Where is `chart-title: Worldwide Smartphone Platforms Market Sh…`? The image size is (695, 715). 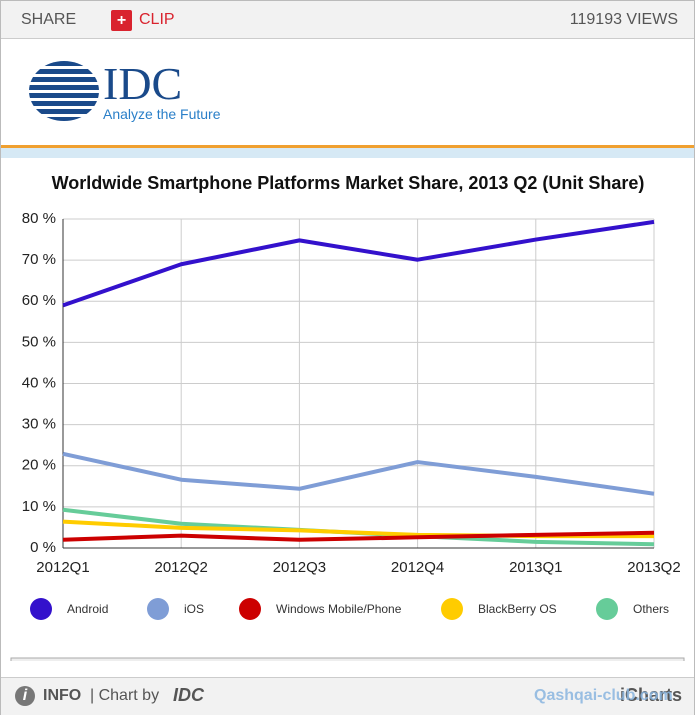
chart-title: Worldwide Smartphone Platforms Market Sh… is located at coordinates (348, 183).